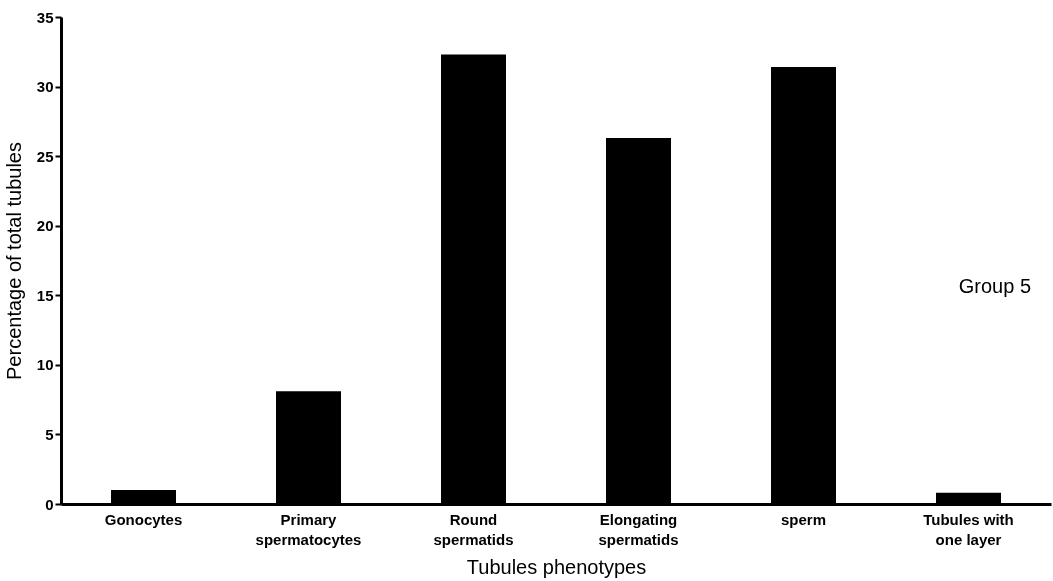  What do you see at coordinates (473, 529) in the screenshot?
I see `x-tick-label: Round spermatids` at bounding box center [473, 529].